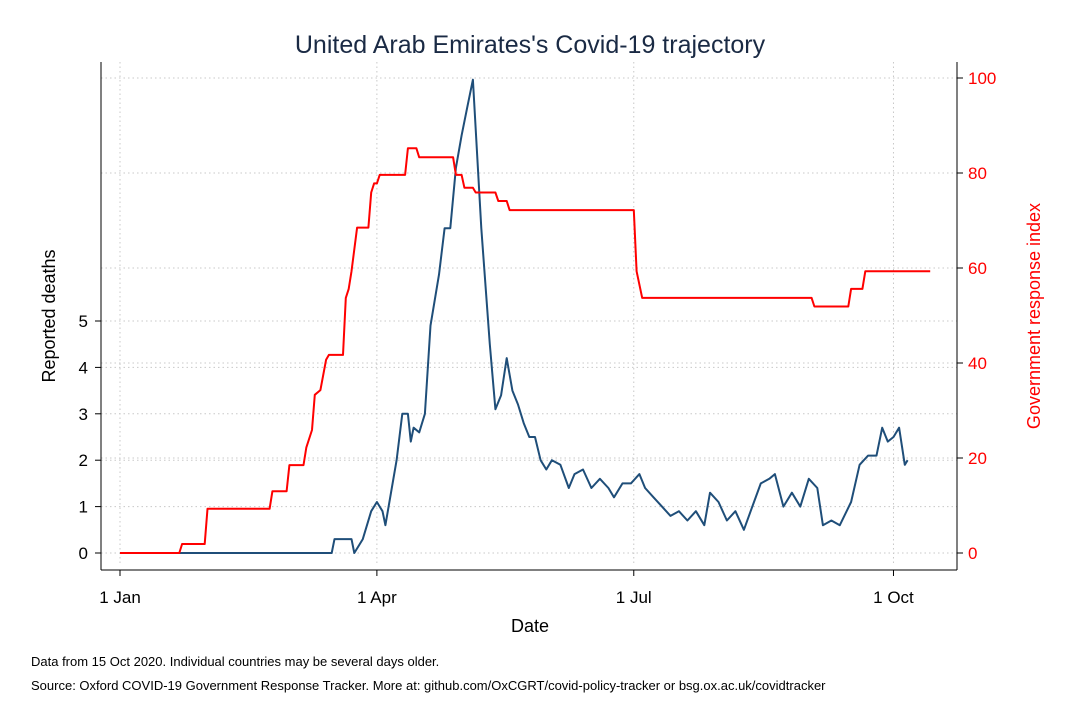  I want to click on y-tick-label: 3, so click(83, 414).